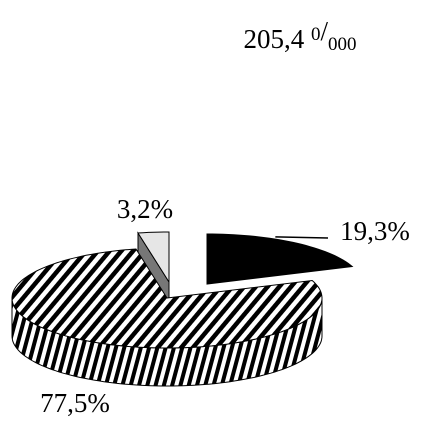 The width and height of the screenshot is (432, 422). I want to click on chart-title: 205,4 0/000, so click(299, 35).